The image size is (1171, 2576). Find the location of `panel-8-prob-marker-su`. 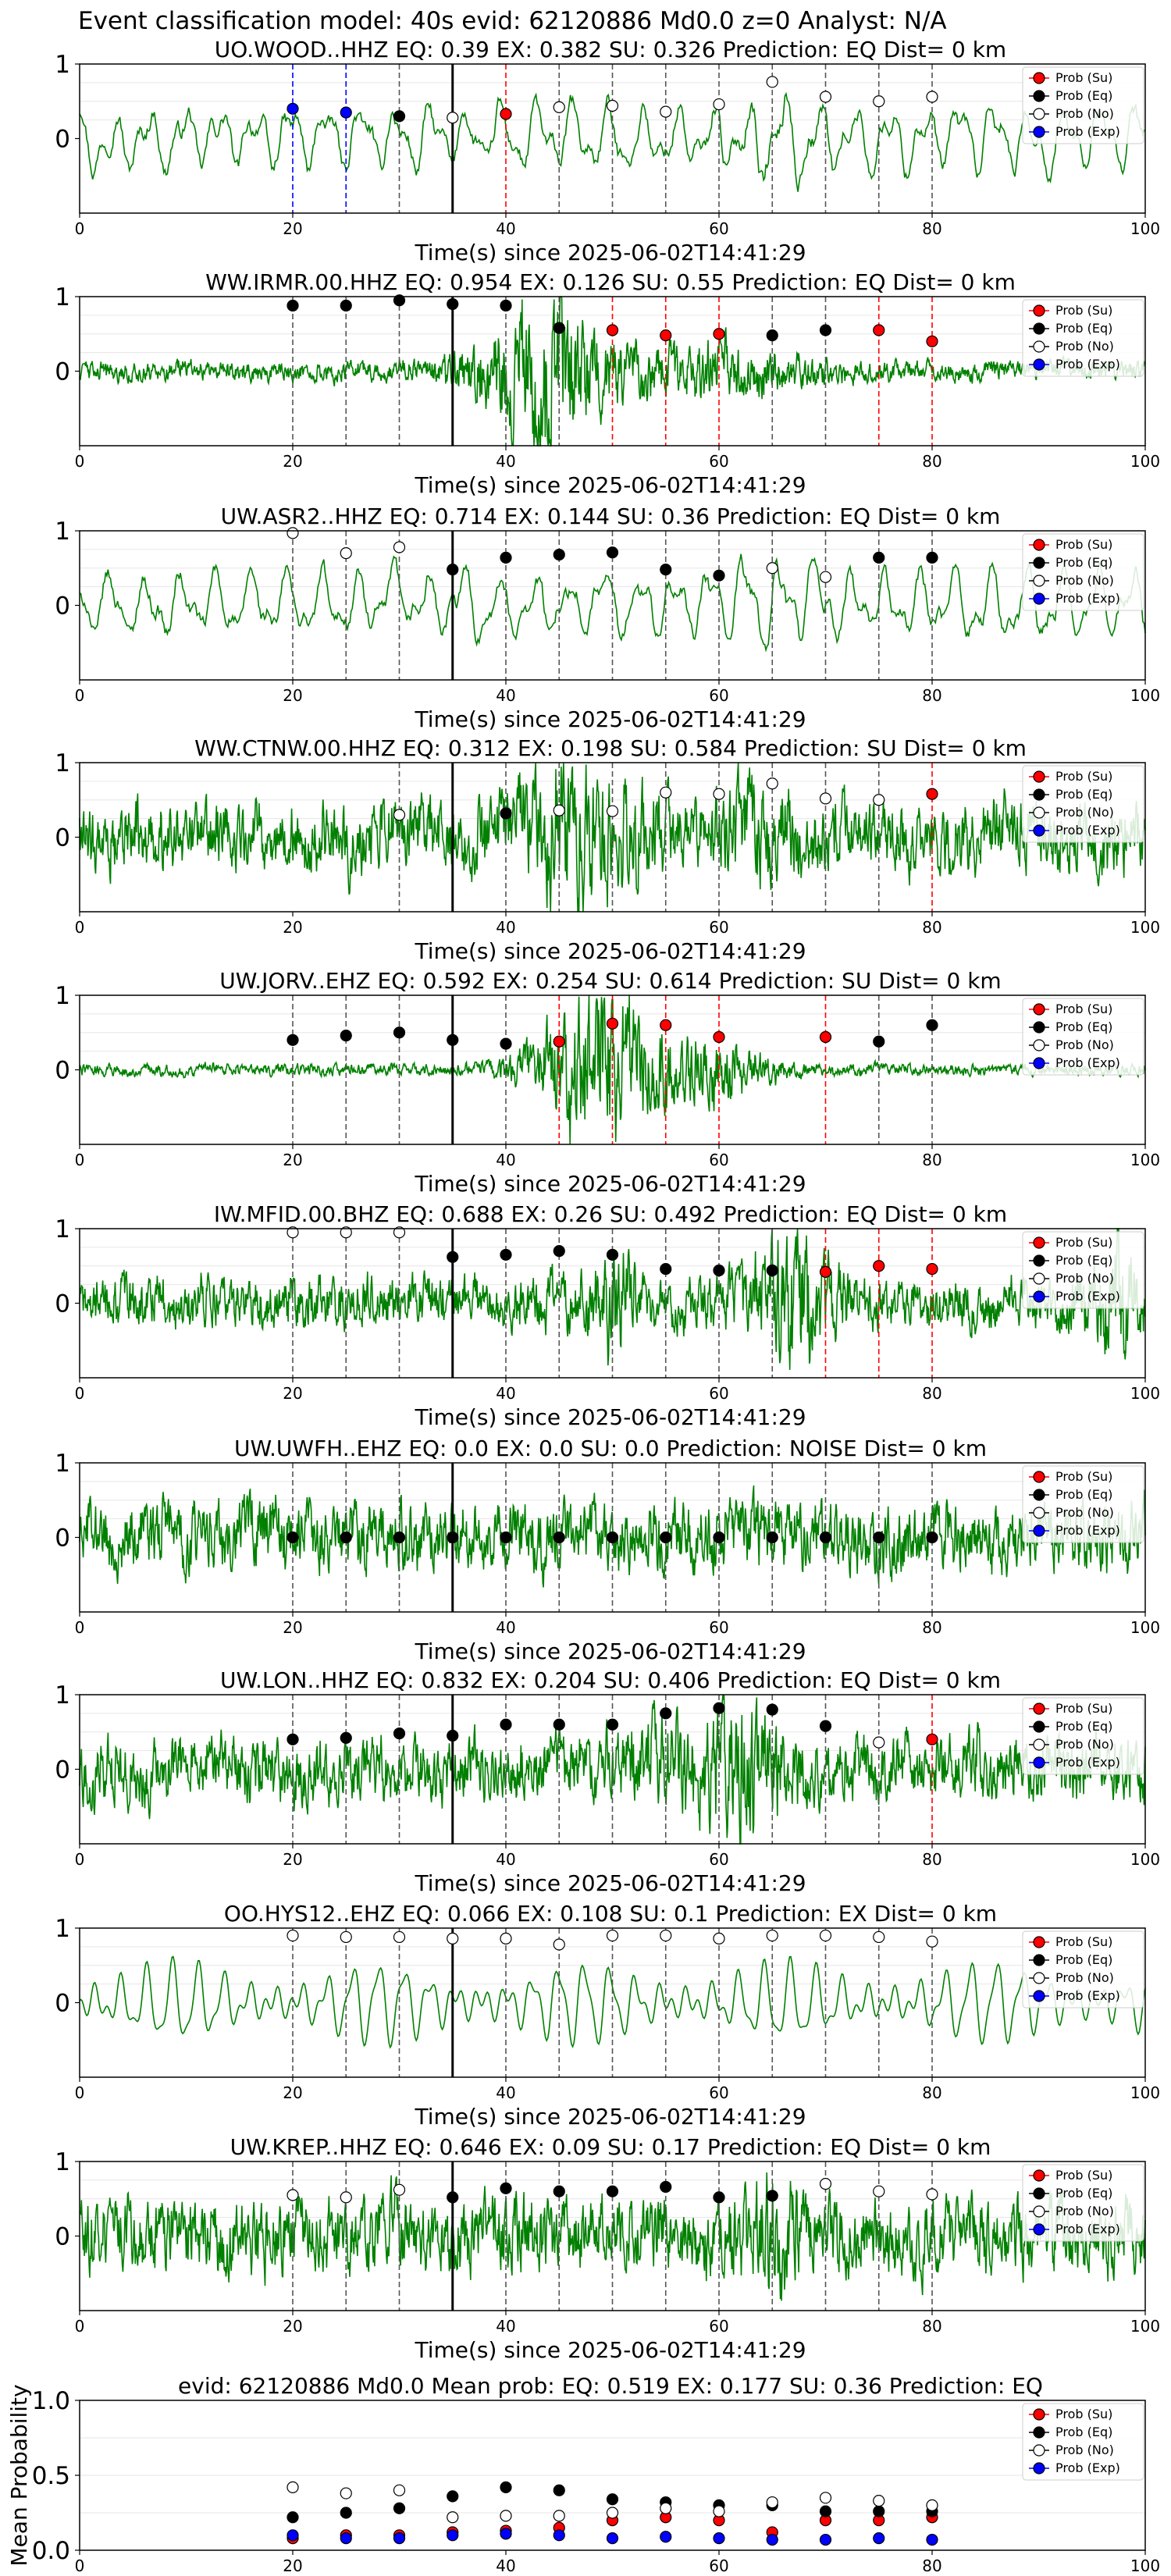

panel-8-prob-marker-su is located at coordinates (932, 1739).